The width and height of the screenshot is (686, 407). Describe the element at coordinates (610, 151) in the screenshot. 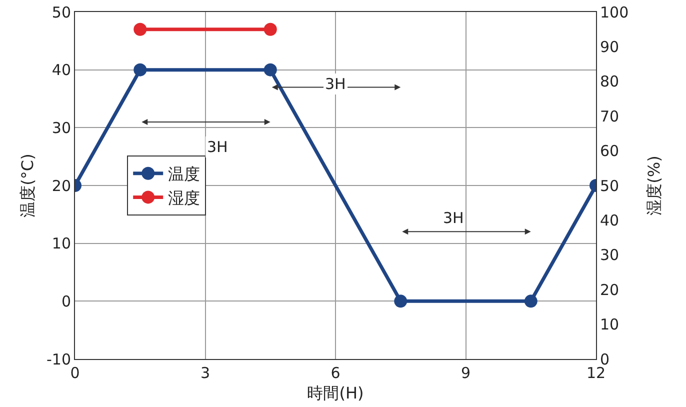

I see `y2-tick-label: 60` at that location.